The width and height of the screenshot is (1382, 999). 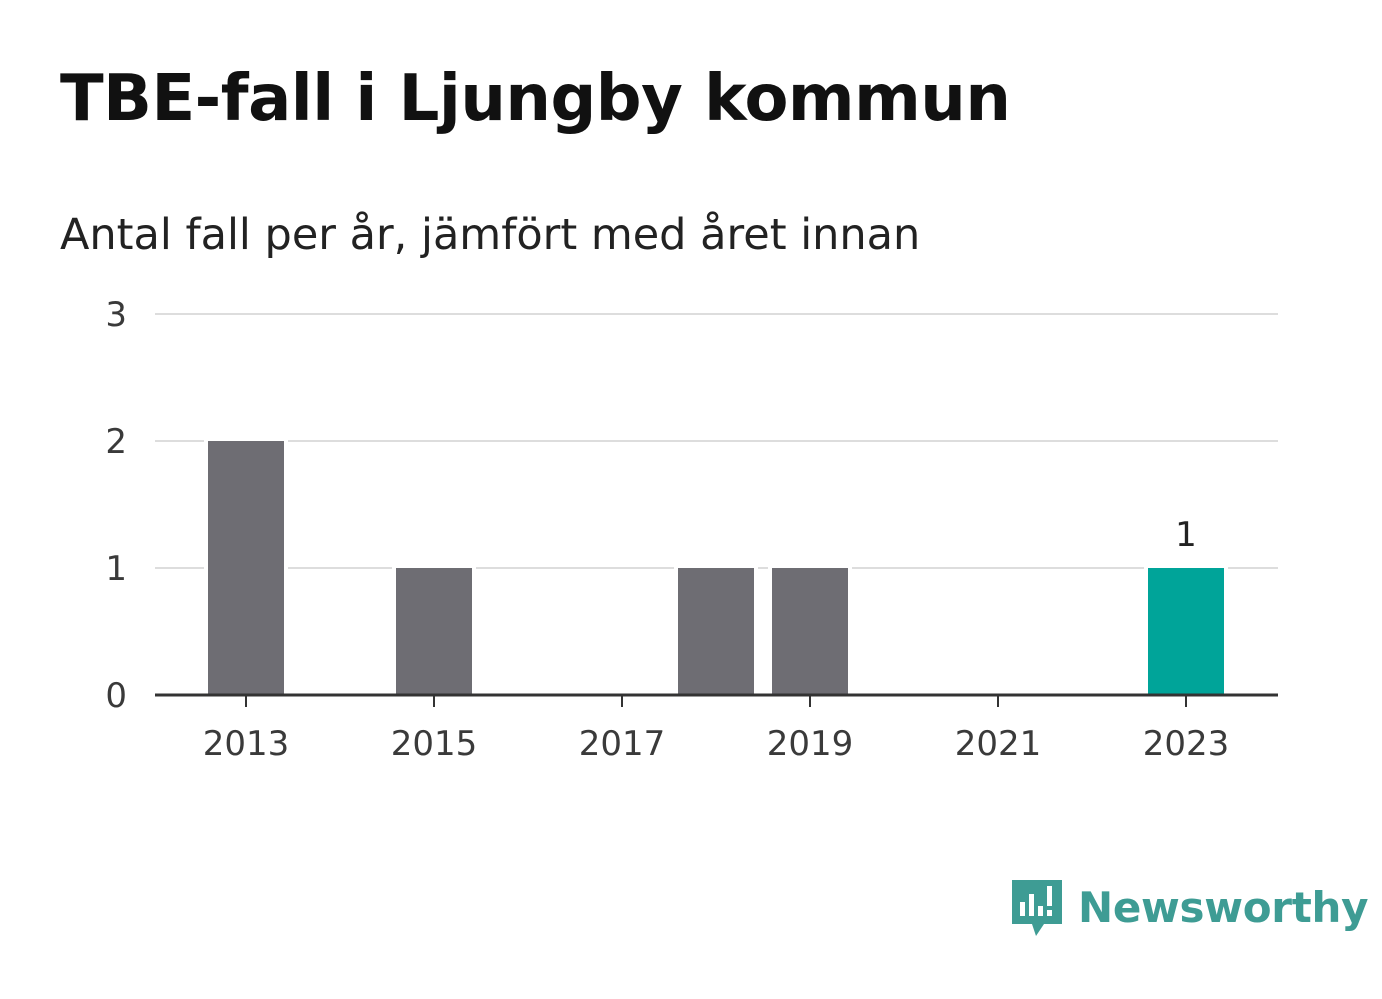 What do you see at coordinates (810, 744) in the screenshot?
I see `x-tick-label: 2019` at bounding box center [810, 744].